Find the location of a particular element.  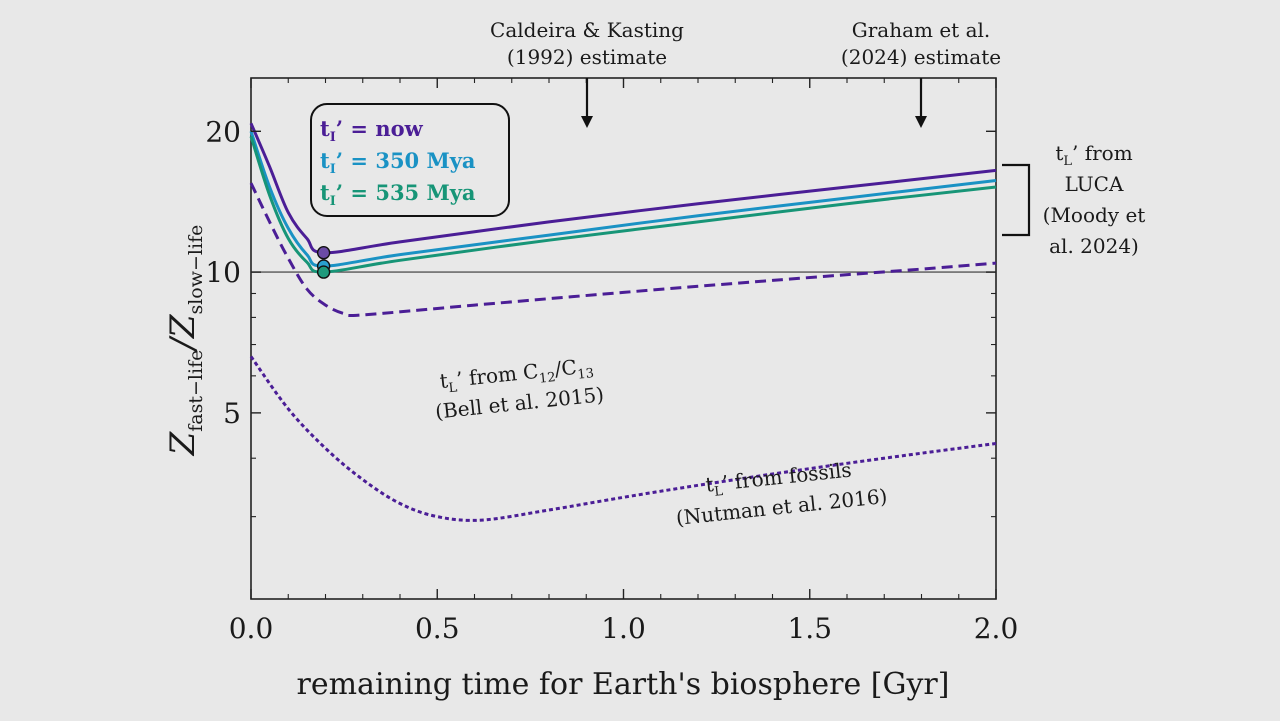

x-tick-label: 2.0 is located at coordinates (996, 628).